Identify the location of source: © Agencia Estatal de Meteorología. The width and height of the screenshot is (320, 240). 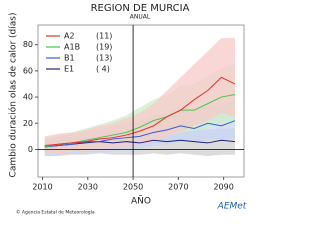
(55, 212).